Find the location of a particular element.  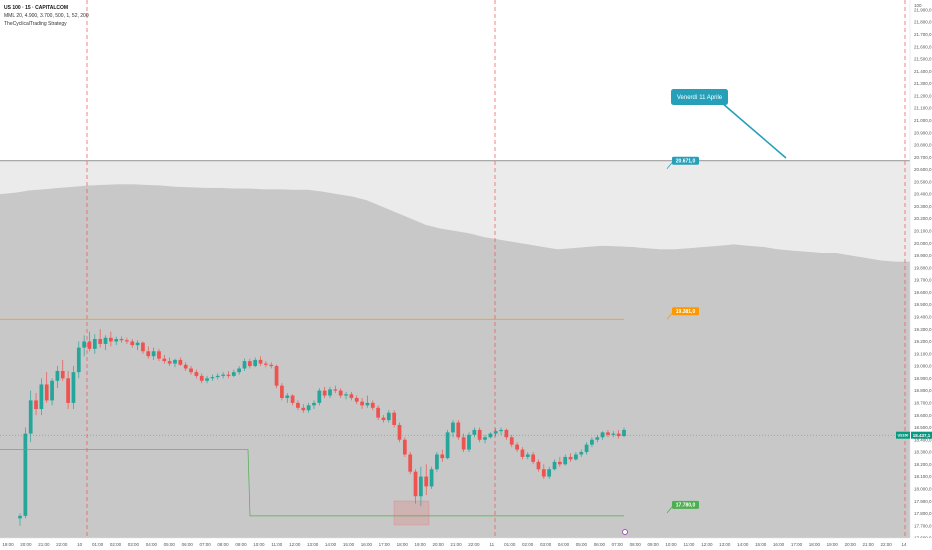

time-tick-label: 21:00 is located at coordinates (869, 544).